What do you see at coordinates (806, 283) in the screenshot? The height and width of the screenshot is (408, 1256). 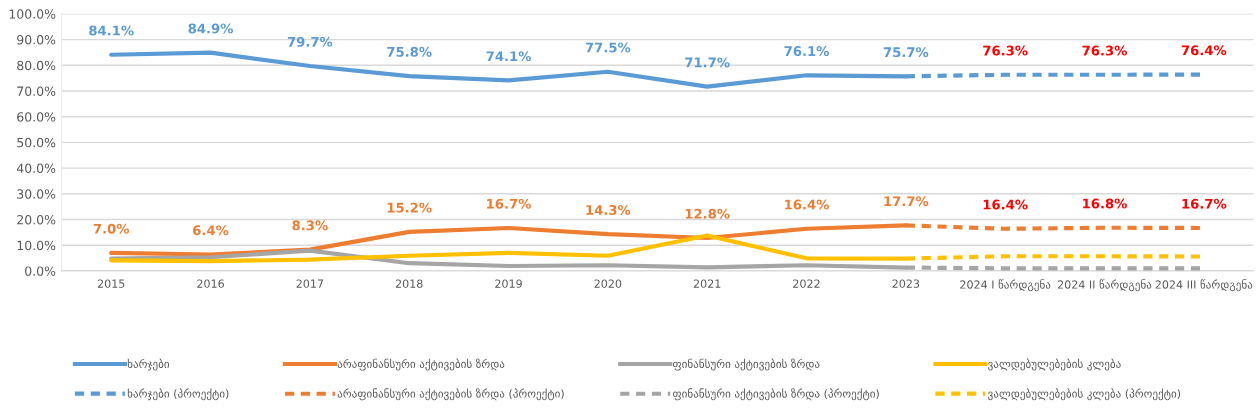 I see `x-tick-label: 2022` at bounding box center [806, 283].